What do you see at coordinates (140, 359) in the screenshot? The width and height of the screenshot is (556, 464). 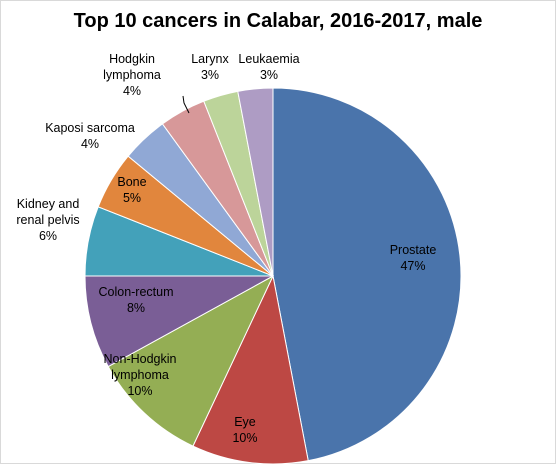 I see `slice-category-label: Non-Hodgkin` at bounding box center [140, 359].